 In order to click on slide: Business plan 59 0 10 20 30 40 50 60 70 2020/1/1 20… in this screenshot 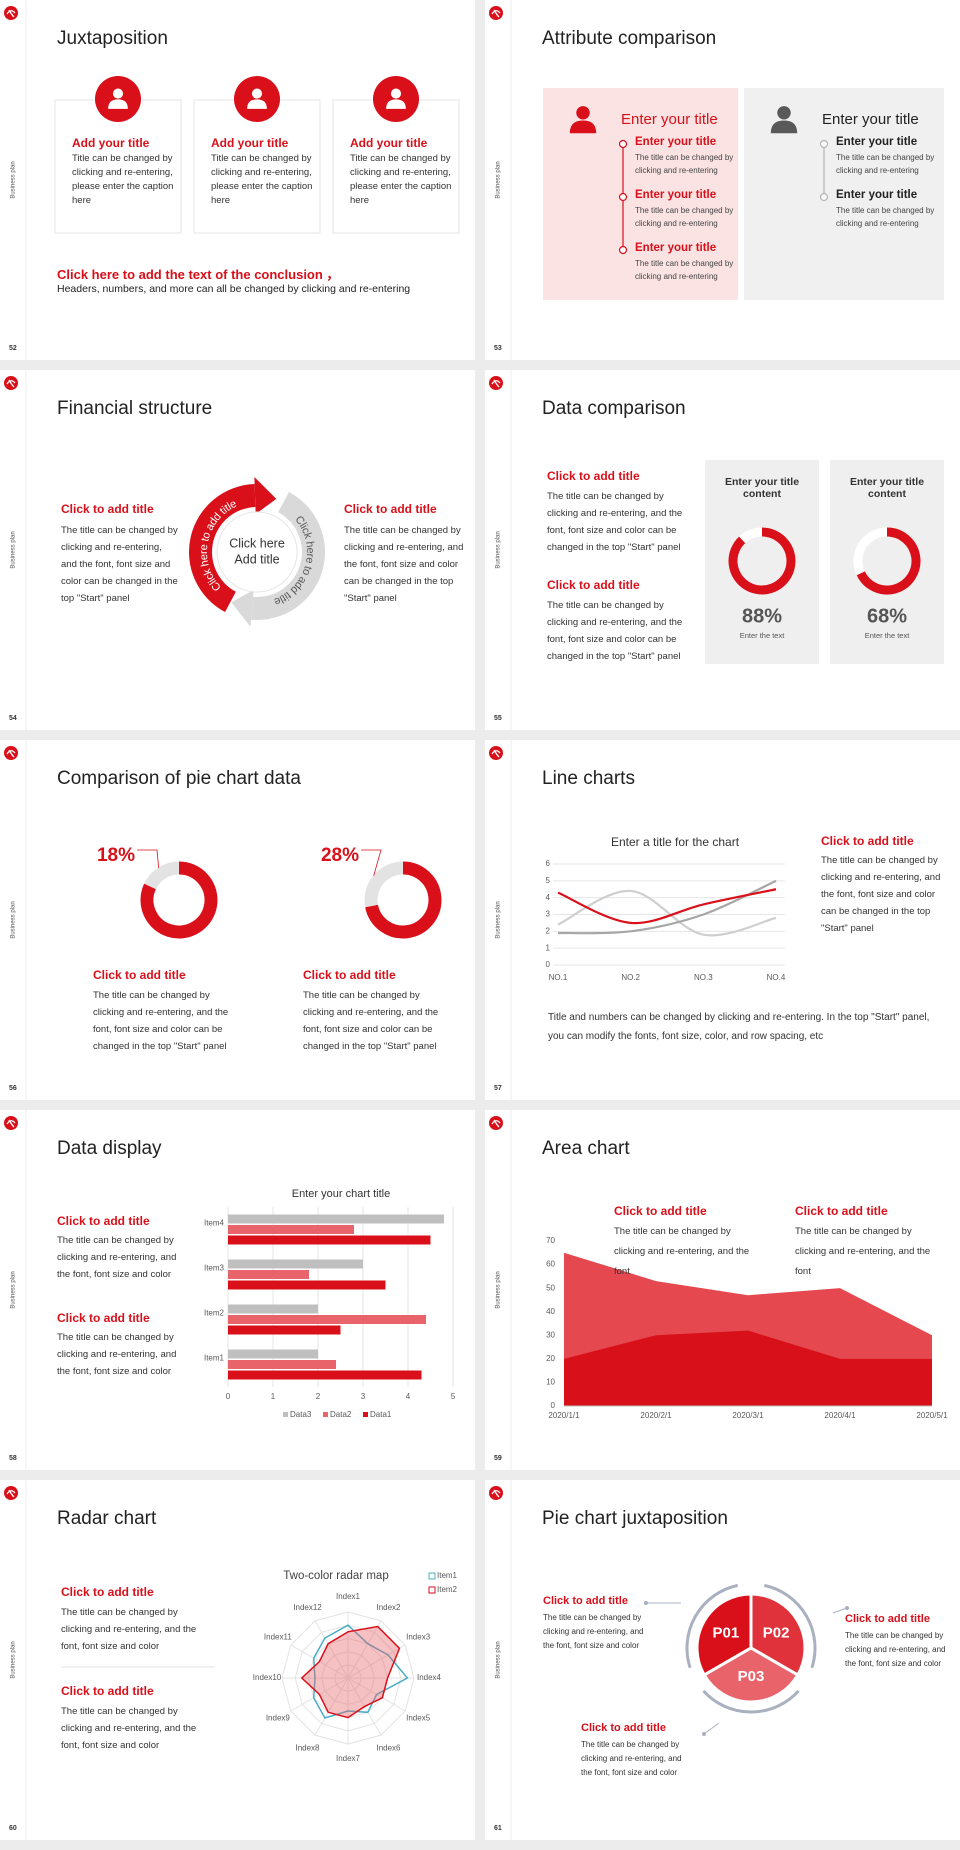, I will do `click(722, 1290)`.